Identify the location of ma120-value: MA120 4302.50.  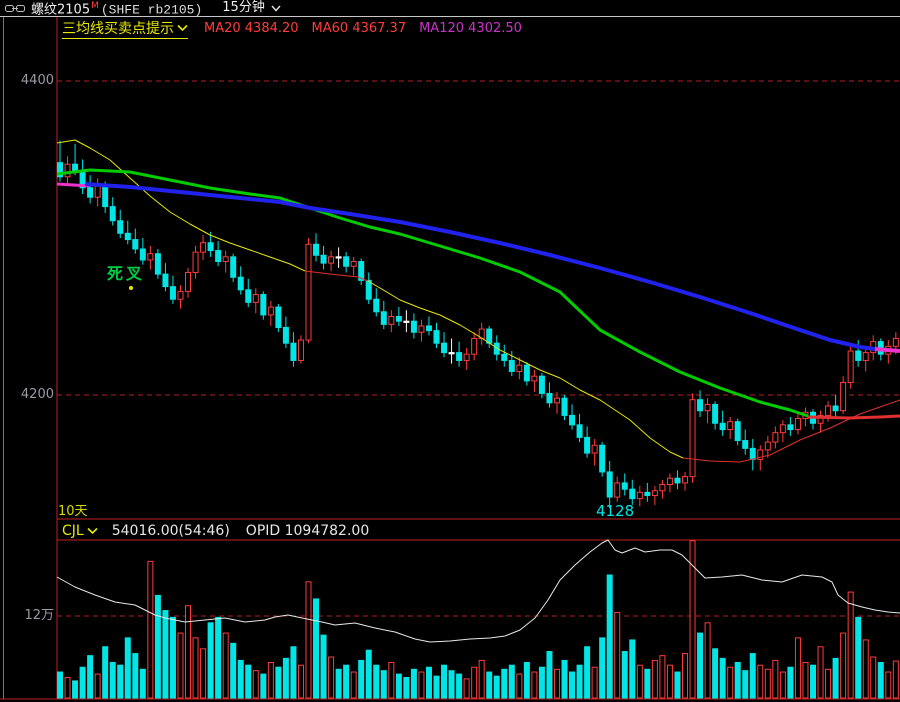
(470, 28).